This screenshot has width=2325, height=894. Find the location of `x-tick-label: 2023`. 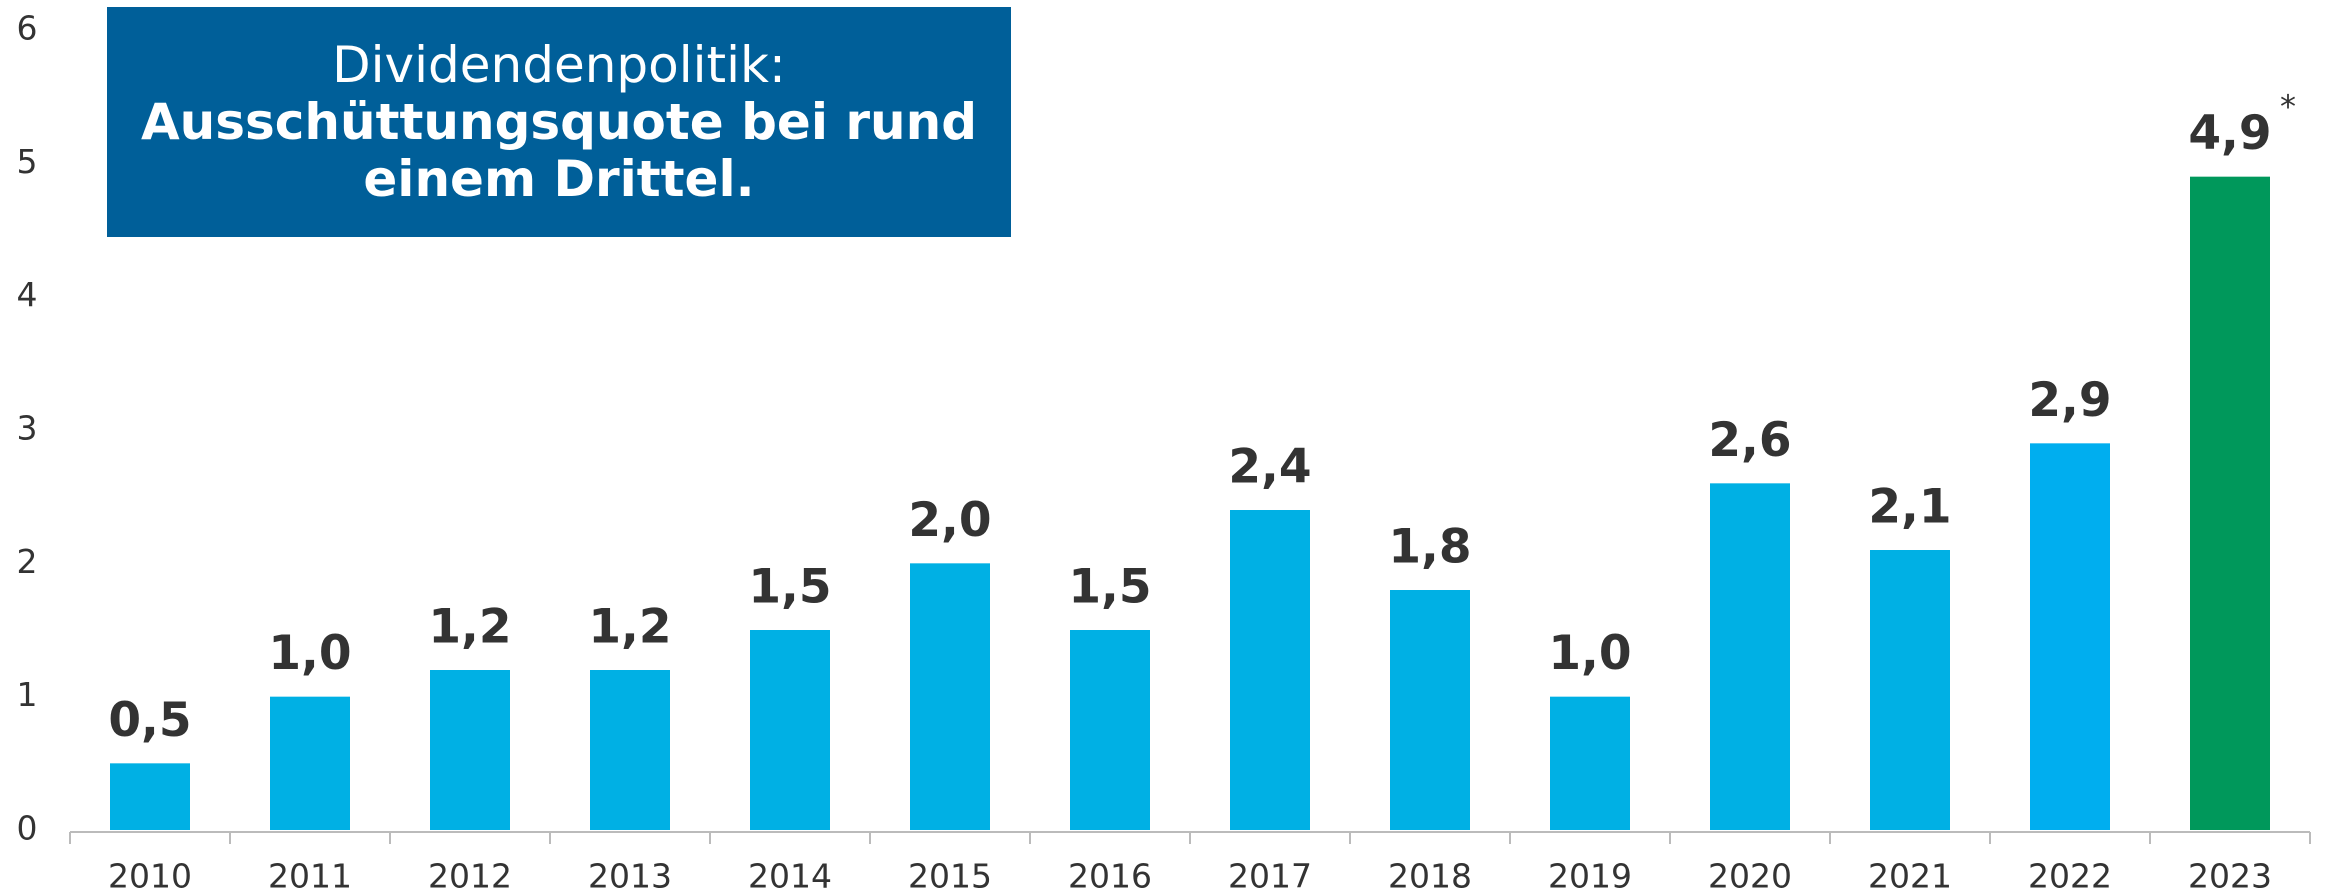

x-tick-label: 2023 is located at coordinates (2230, 875).